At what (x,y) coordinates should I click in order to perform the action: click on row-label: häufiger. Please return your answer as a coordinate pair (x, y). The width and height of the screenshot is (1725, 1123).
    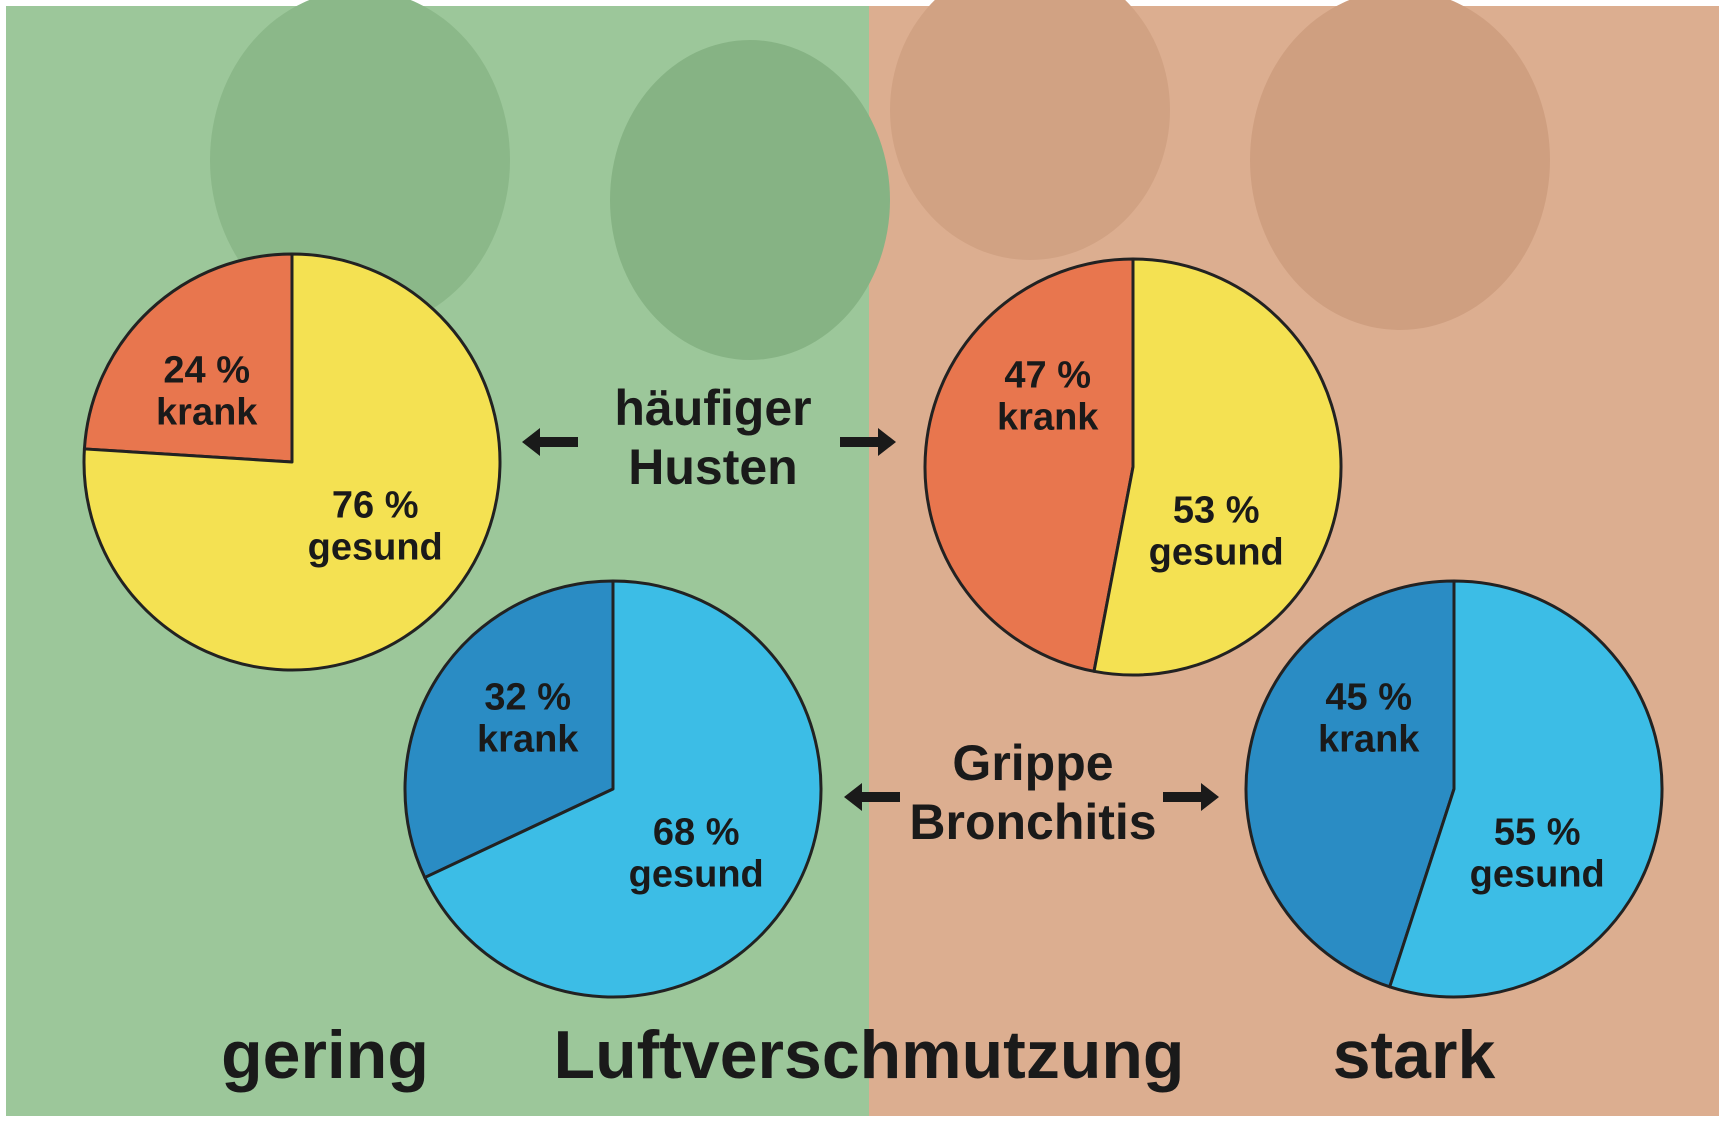
    Looking at the image, I should click on (712, 408).